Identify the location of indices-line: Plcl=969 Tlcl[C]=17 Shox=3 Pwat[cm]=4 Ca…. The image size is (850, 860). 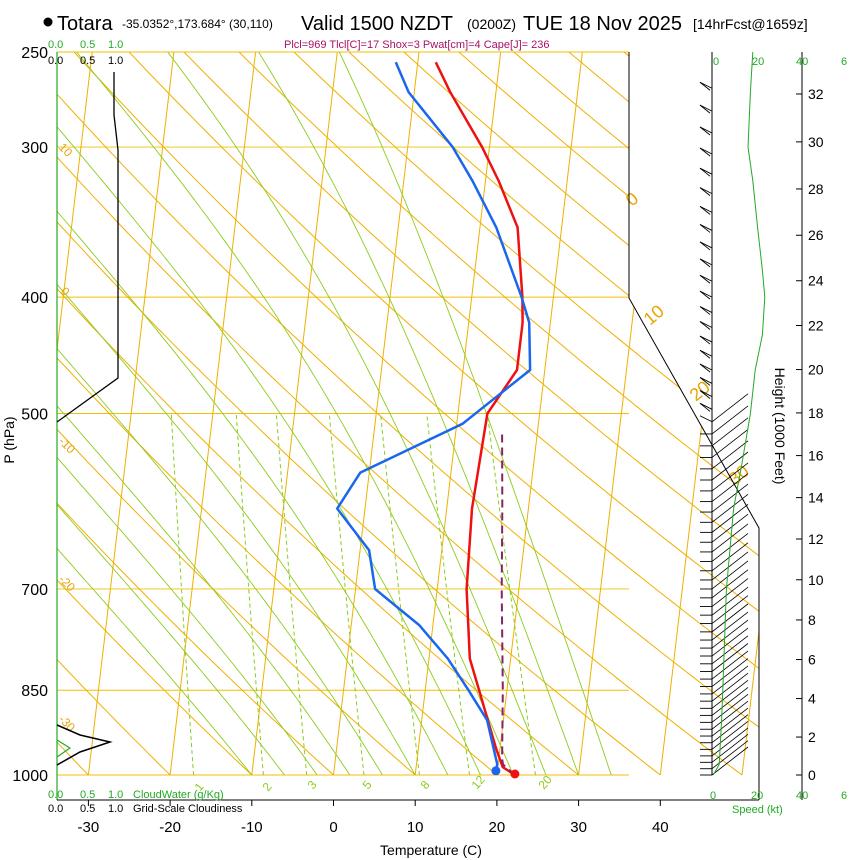
(416, 45).